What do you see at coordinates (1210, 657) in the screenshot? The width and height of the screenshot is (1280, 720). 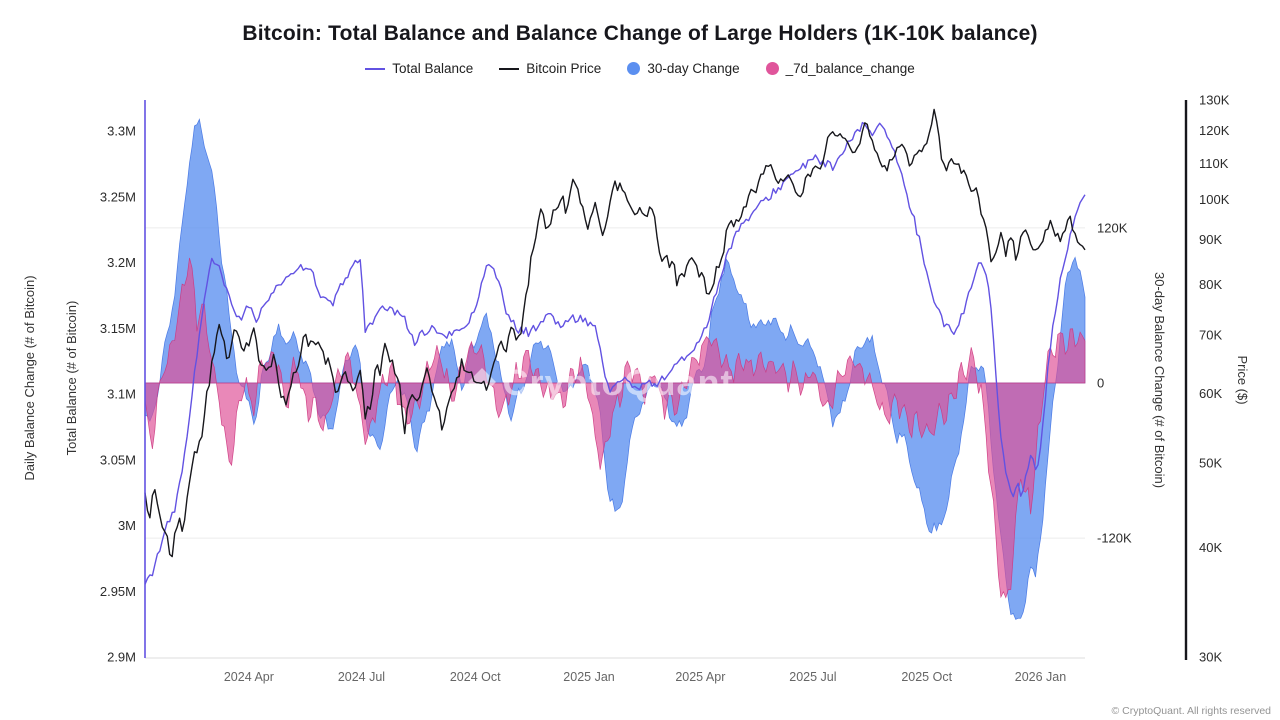 I see `svg-text: 30K` at bounding box center [1210, 657].